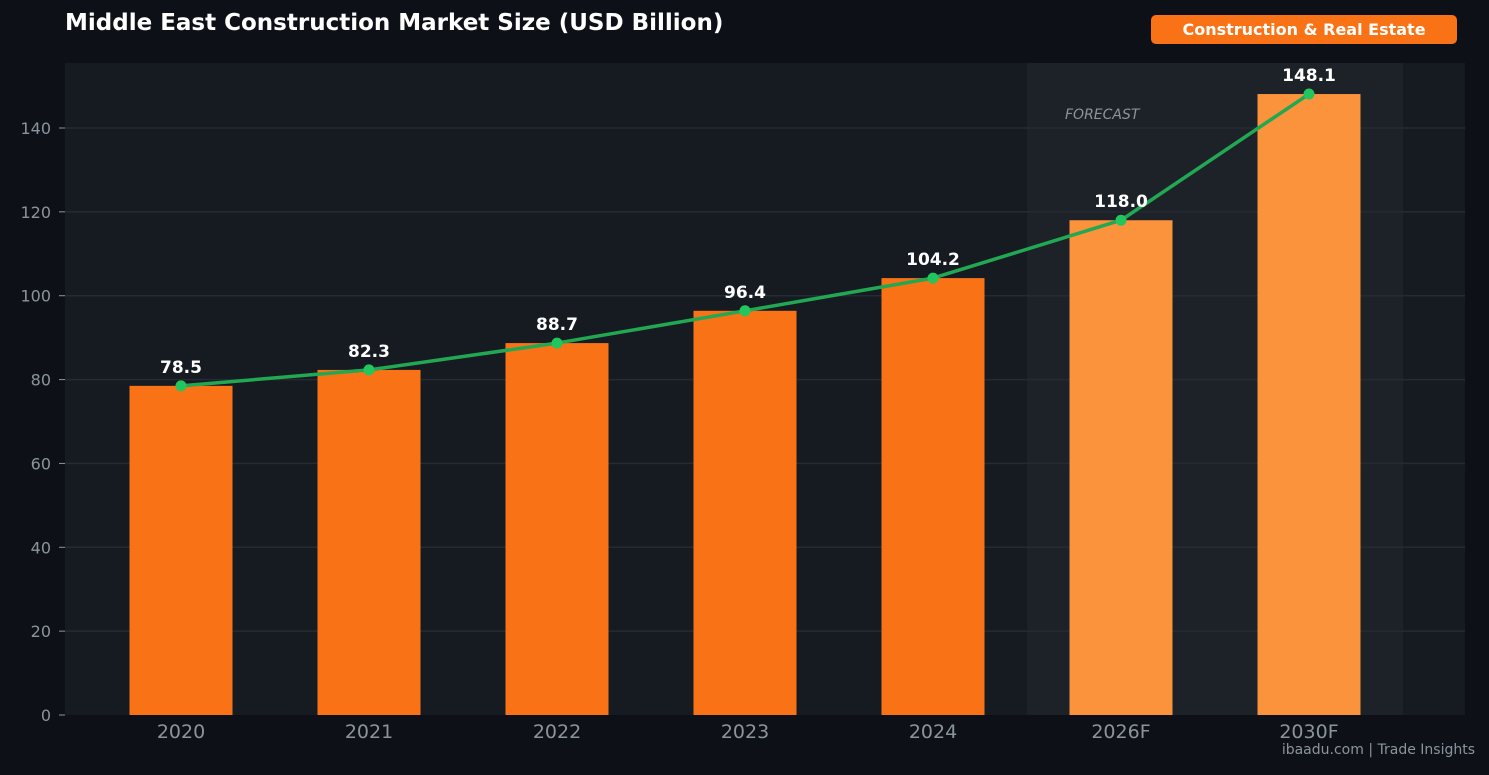  What do you see at coordinates (35, 296) in the screenshot?
I see `y-tick-label: 100` at bounding box center [35, 296].